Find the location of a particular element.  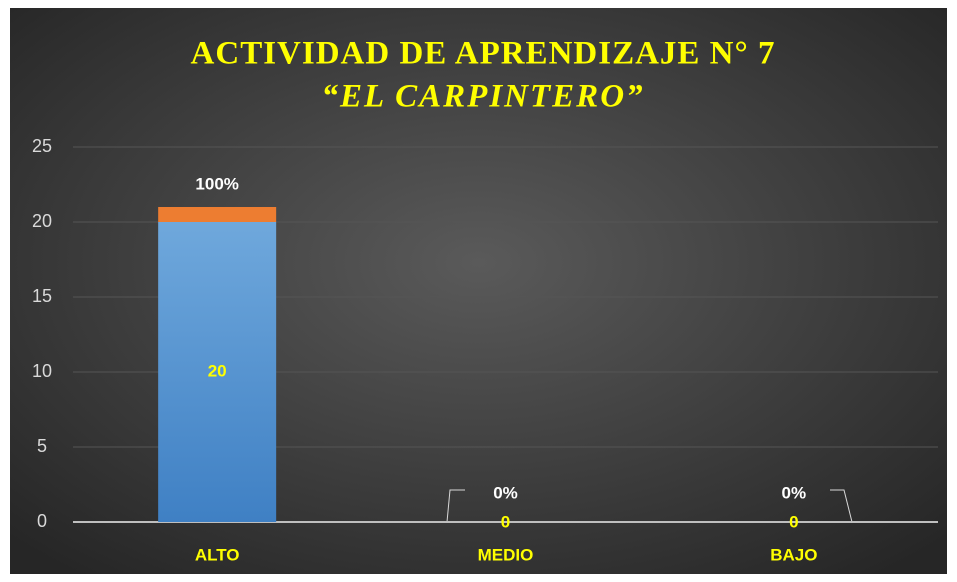

y-tick-label: 25 is located at coordinates (42, 146).